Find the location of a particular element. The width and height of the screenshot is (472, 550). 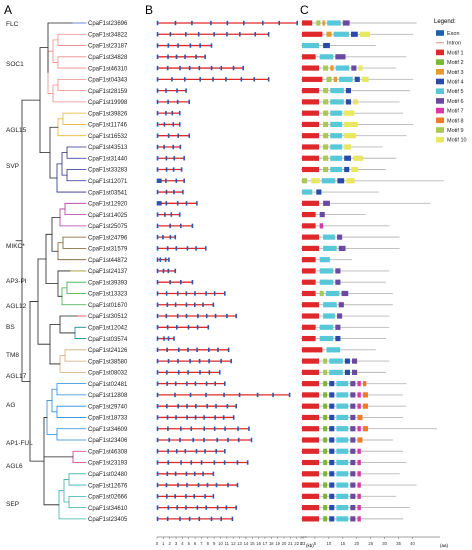

legend-label: Motif 8 is located at coordinates (455, 121).